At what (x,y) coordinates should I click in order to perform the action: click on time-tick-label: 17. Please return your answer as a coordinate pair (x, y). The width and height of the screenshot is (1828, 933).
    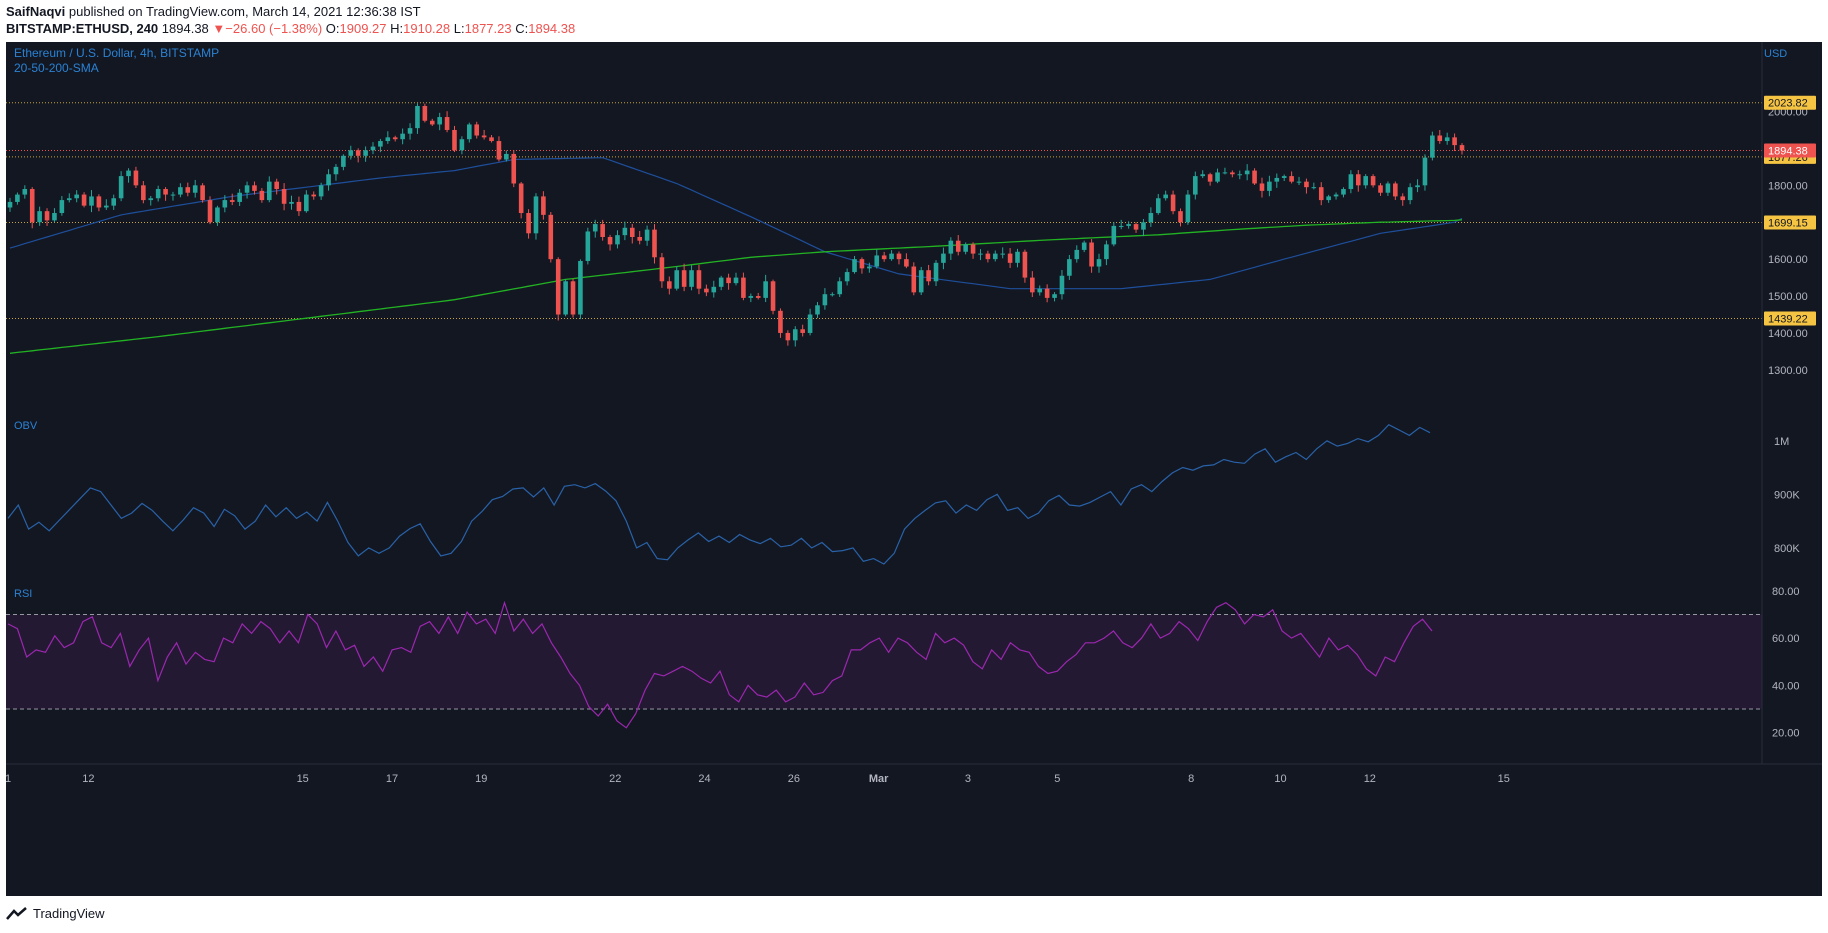
    Looking at the image, I should click on (392, 779).